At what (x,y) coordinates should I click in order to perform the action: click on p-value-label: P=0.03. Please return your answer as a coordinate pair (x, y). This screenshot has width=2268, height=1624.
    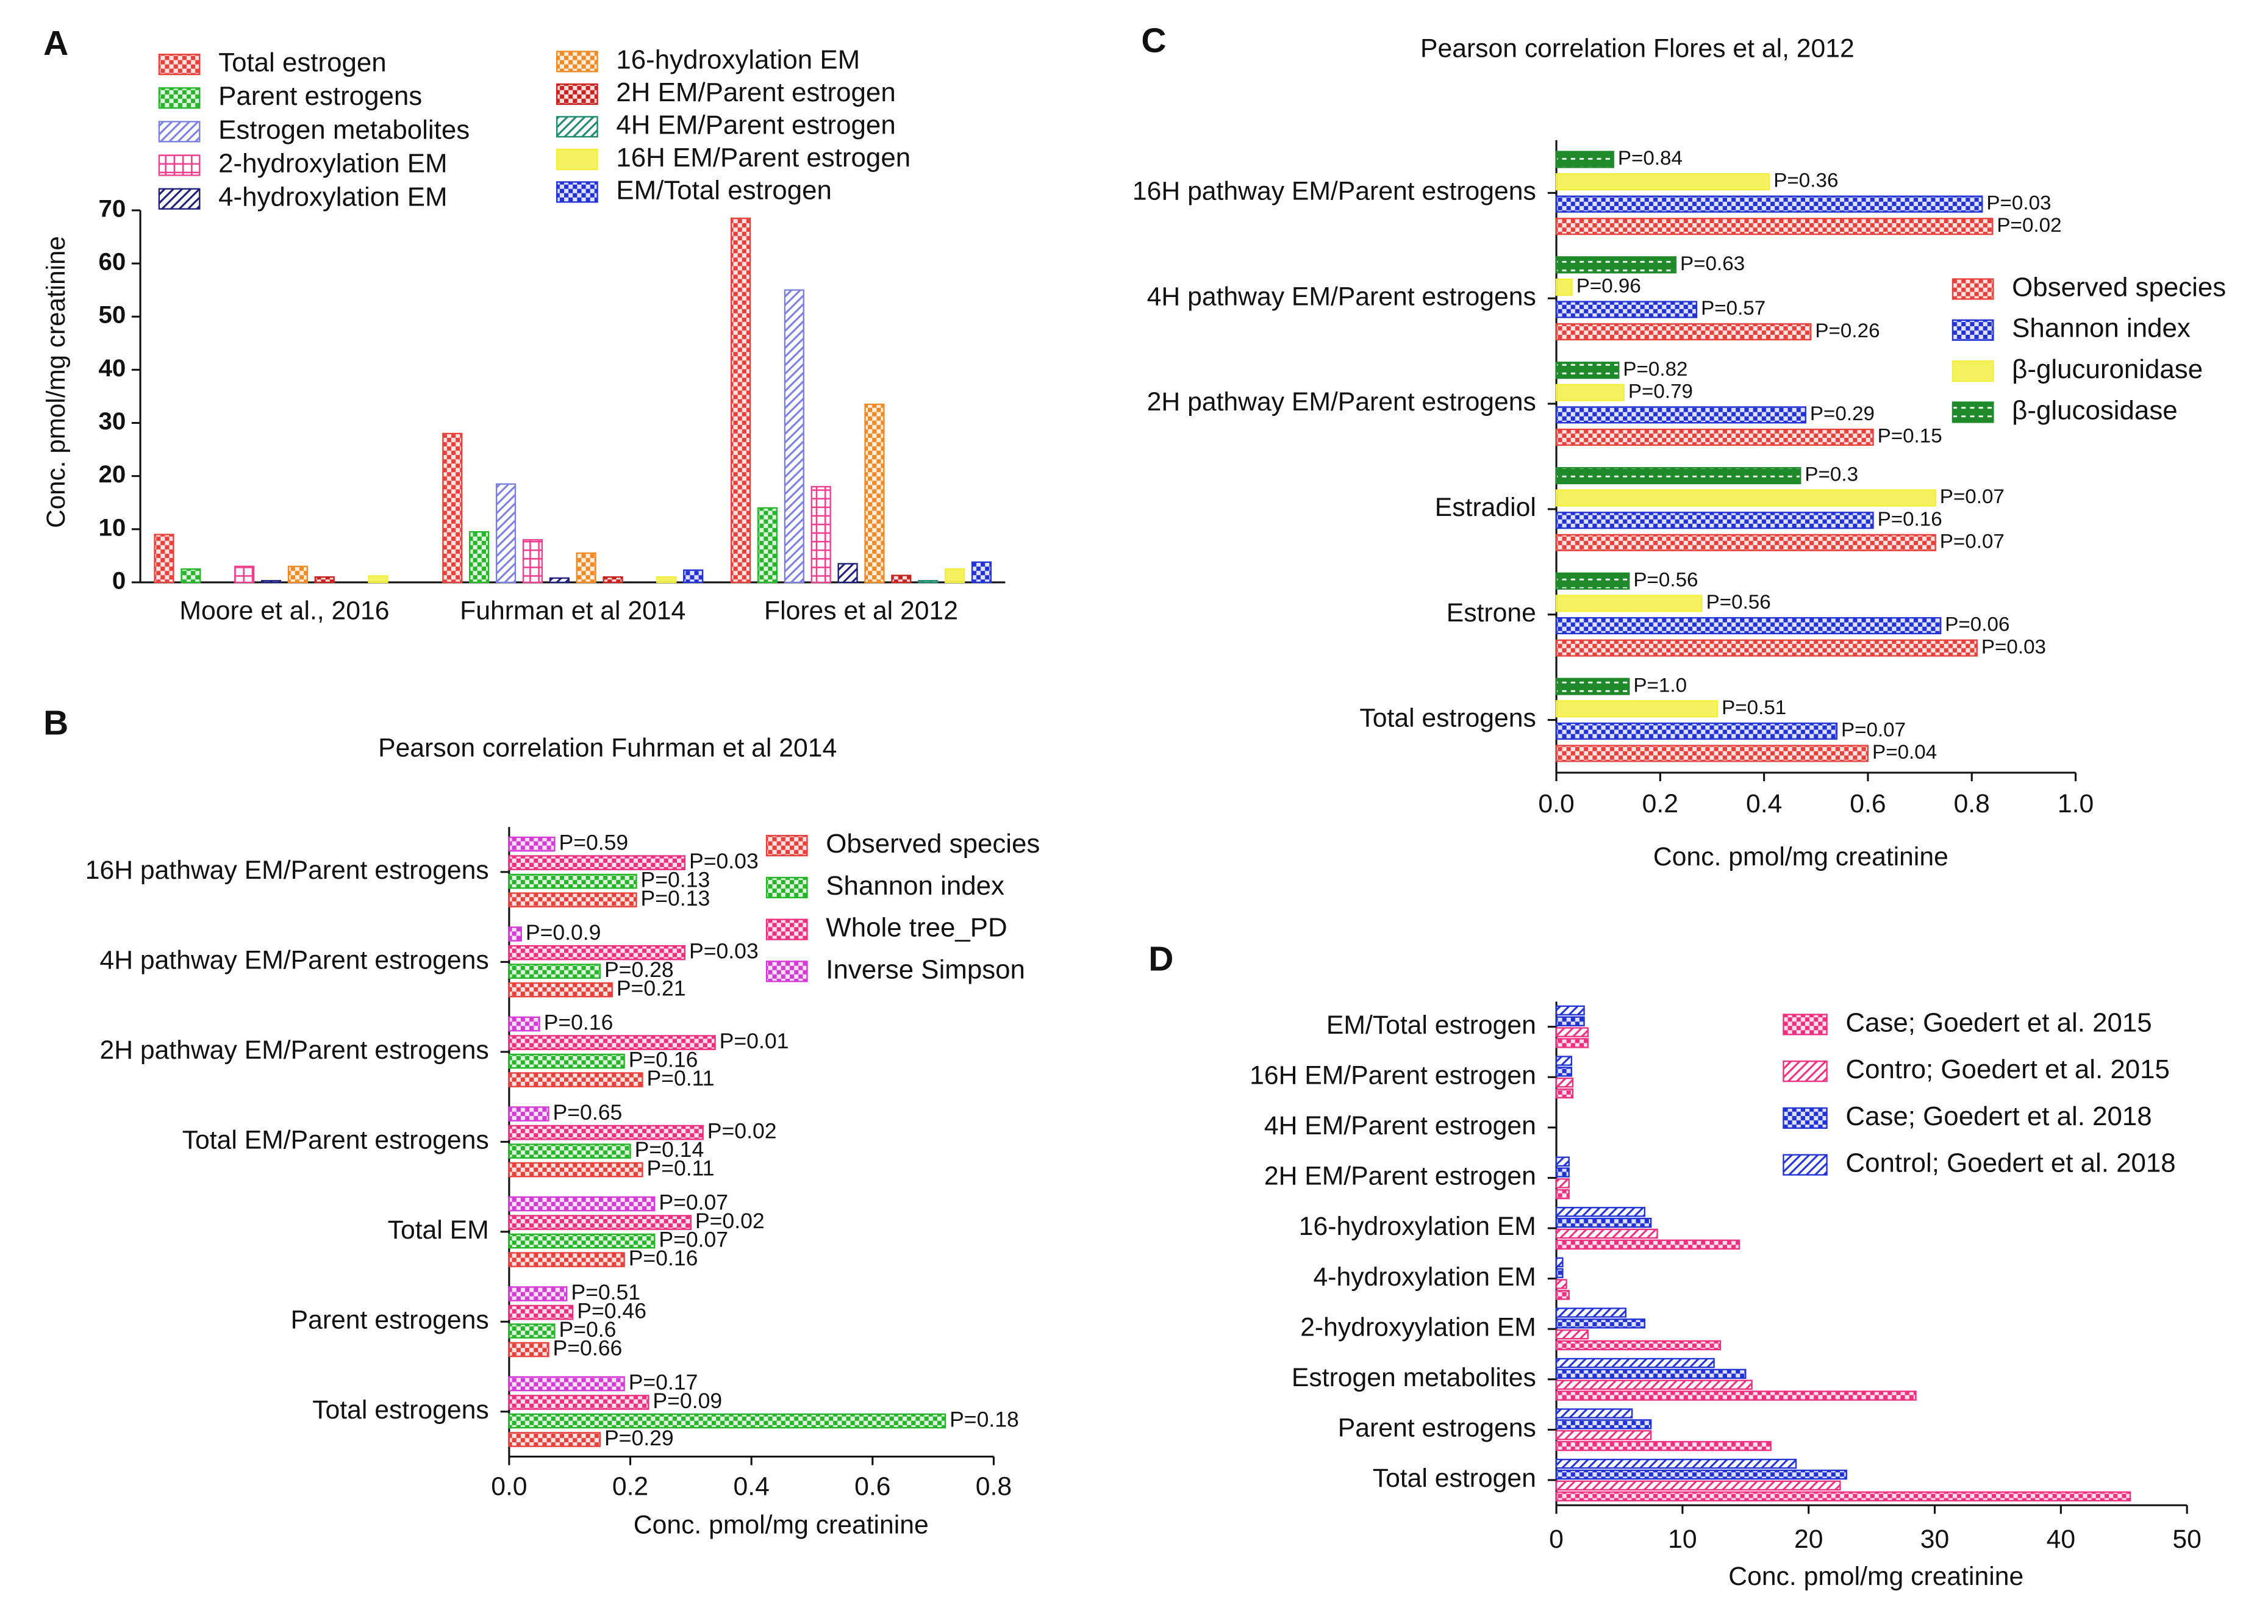
    Looking at the image, I should click on (724, 862).